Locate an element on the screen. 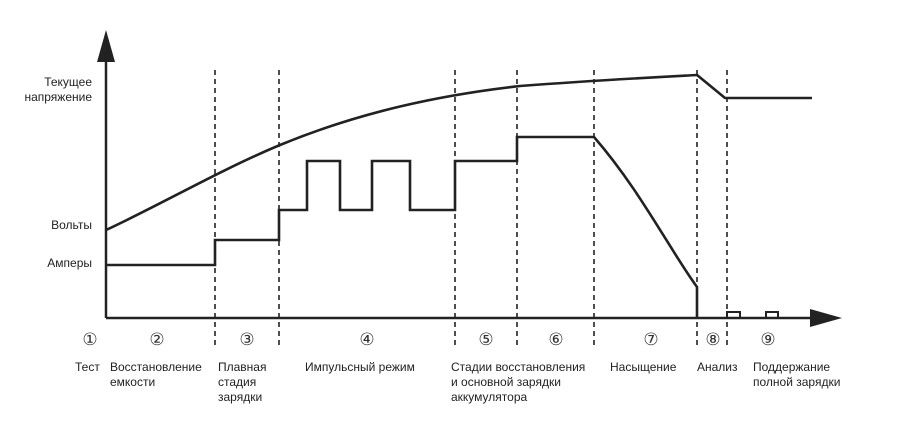  stage-label-4: Импульсный режим is located at coordinates (360, 367).